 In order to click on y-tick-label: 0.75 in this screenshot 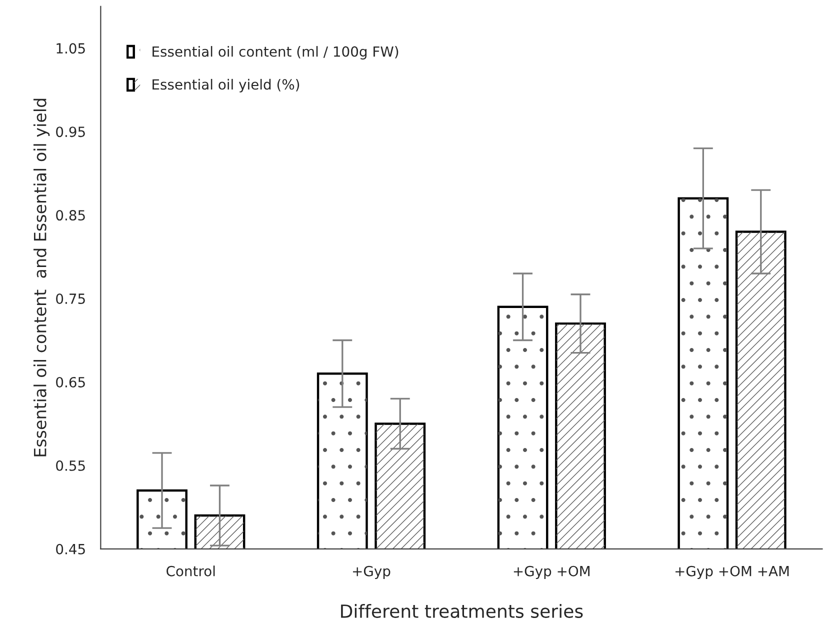, I will do `click(70, 299)`.